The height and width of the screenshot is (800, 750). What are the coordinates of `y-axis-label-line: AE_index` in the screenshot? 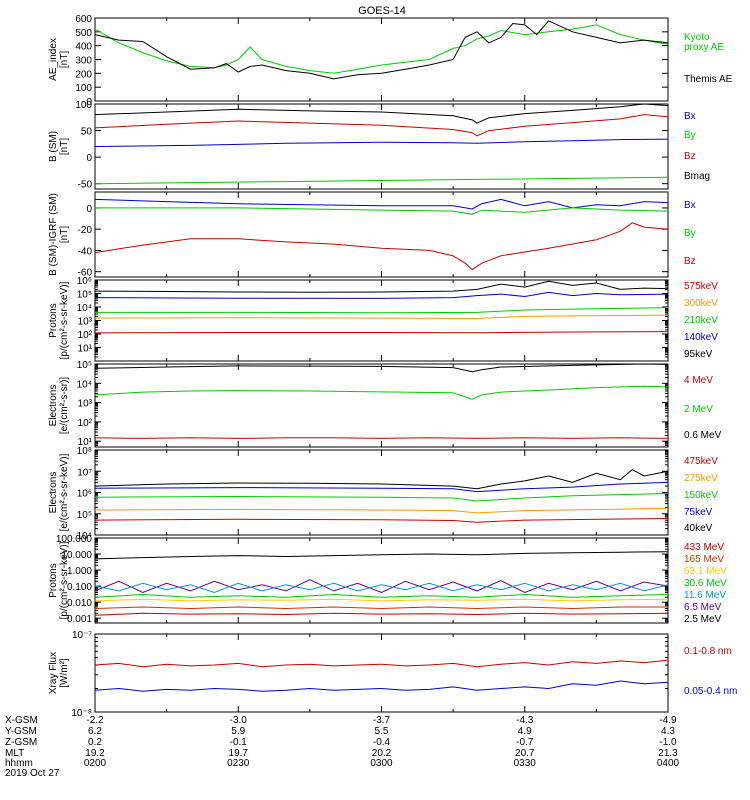 It's located at (53, 59).